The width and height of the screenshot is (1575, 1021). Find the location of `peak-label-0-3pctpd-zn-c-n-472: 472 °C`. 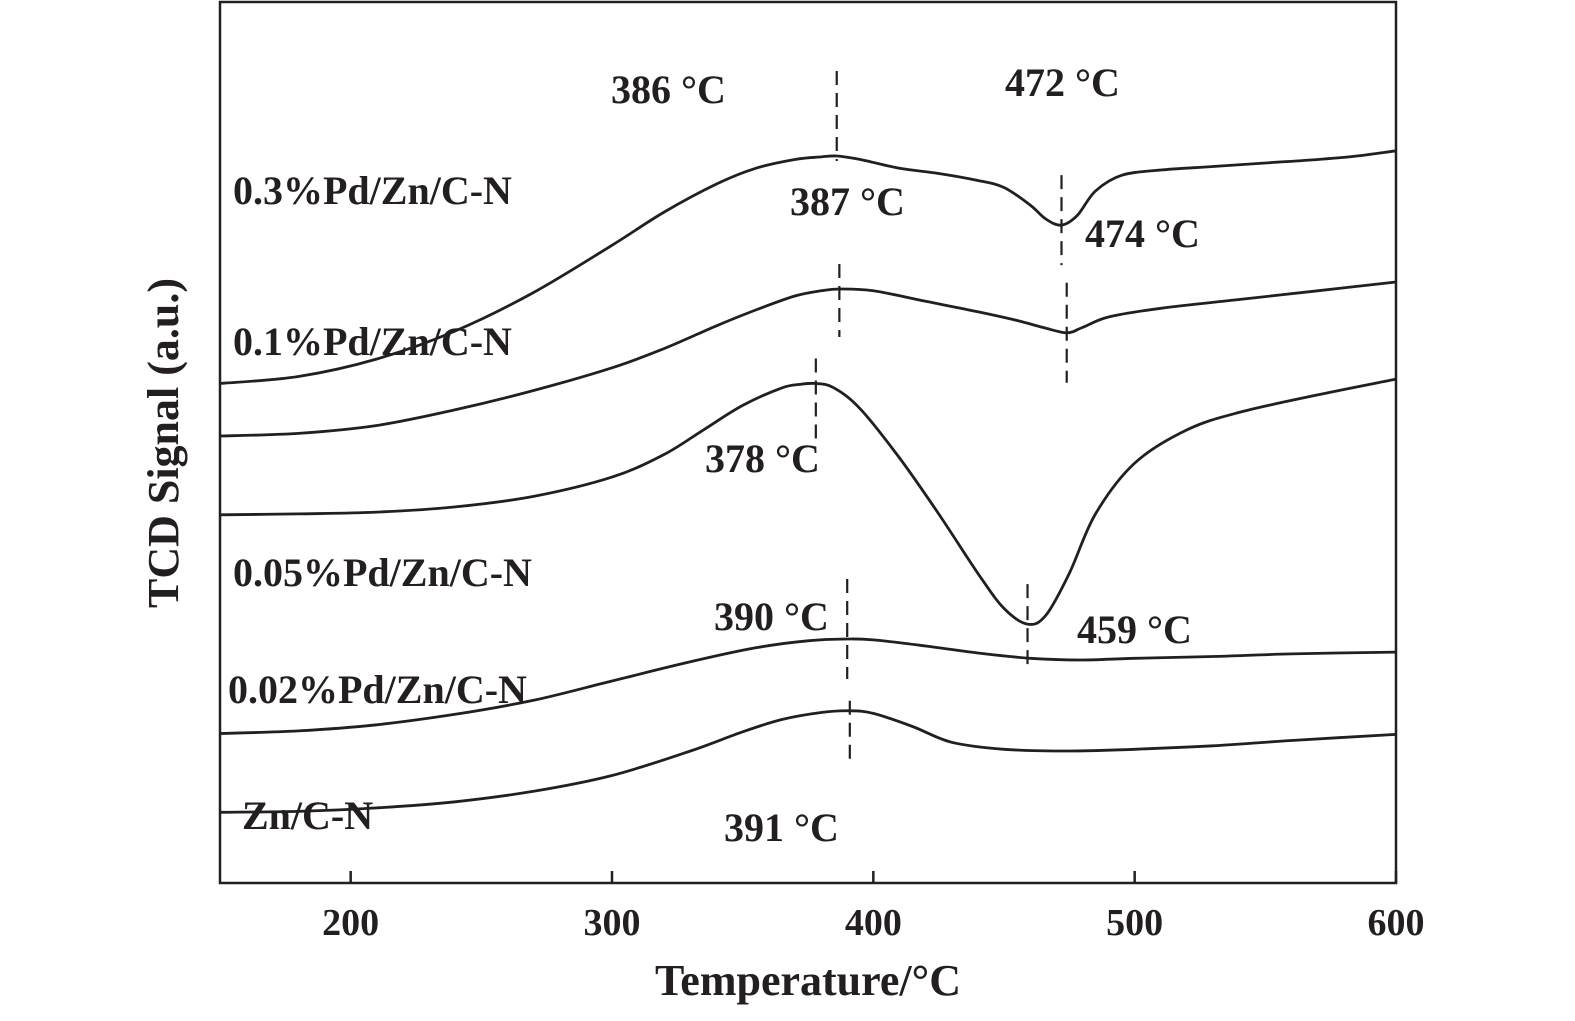

peak-label-0-3pctpd-zn-c-n-472: 472 °C is located at coordinates (1062, 82).